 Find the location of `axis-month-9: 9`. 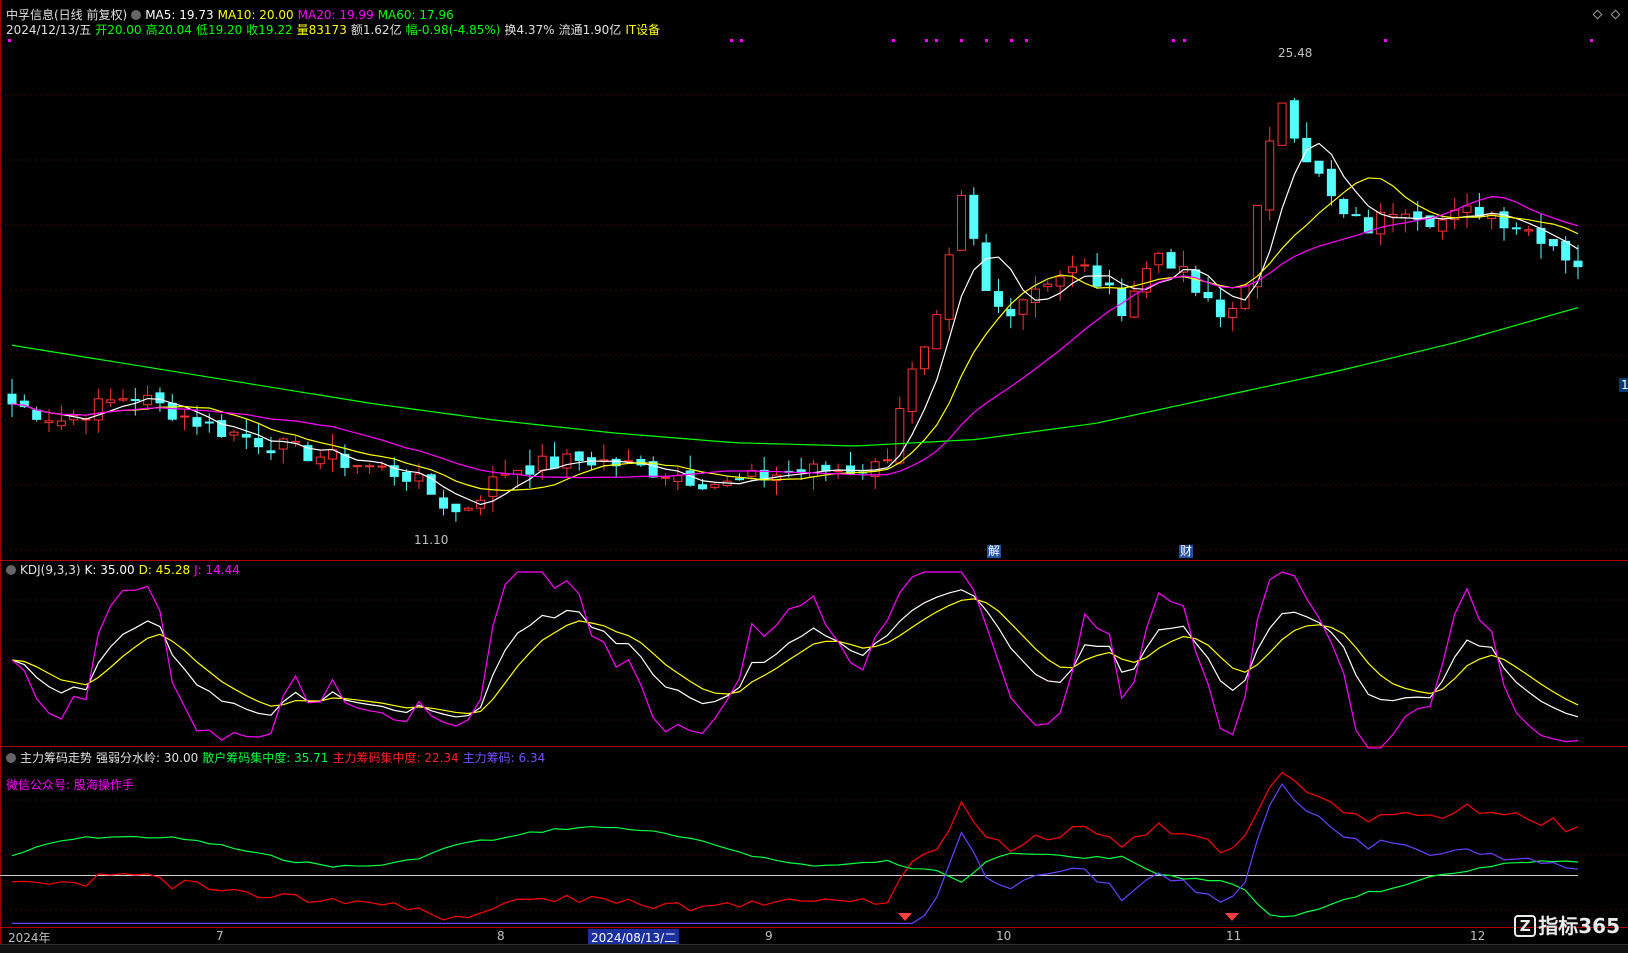

axis-month-9: 9 is located at coordinates (769, 936).